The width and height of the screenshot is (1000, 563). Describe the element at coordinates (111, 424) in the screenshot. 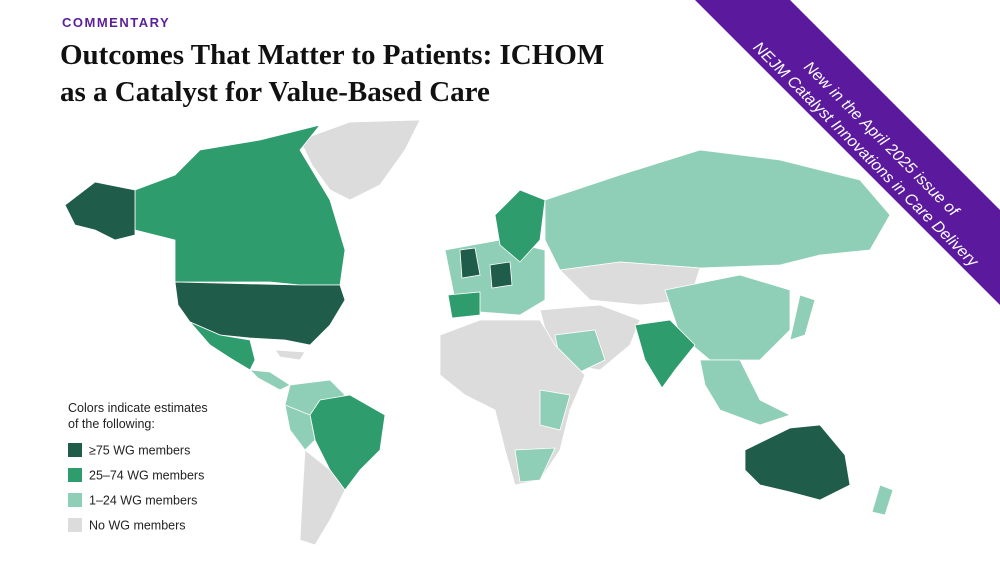

I see `legend-heading: of the following:` at that location.